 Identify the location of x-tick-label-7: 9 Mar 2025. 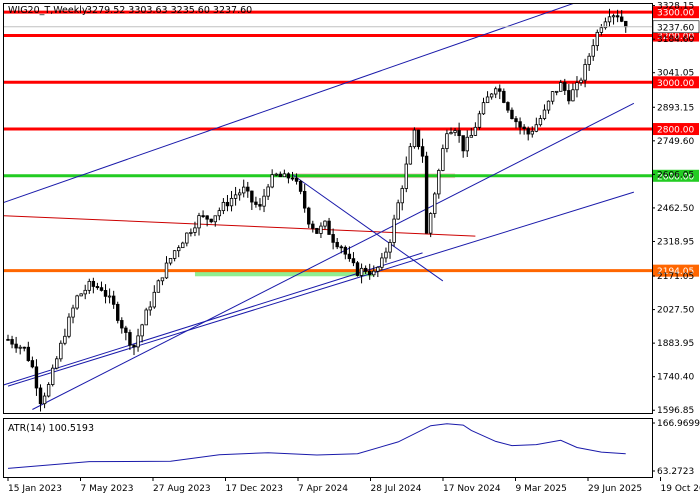
(541, 489).